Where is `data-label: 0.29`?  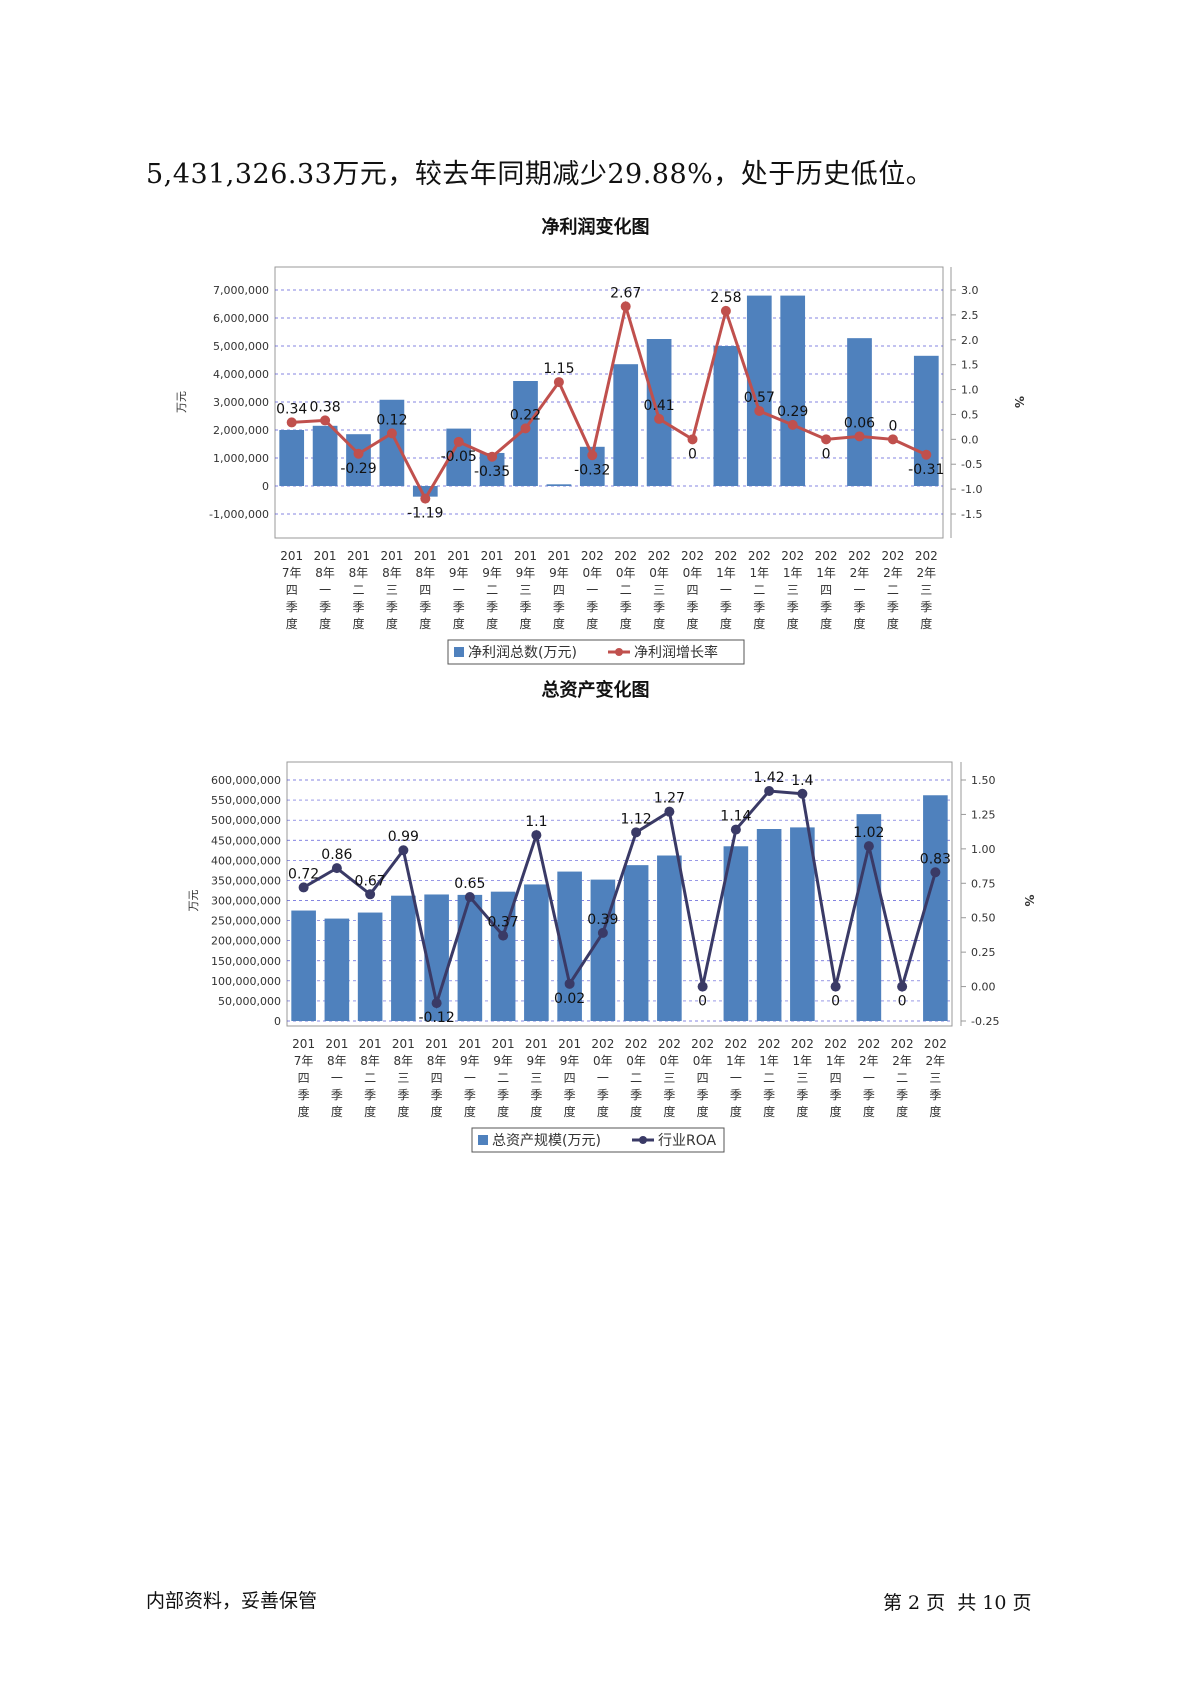 data-label: 0.29 is located at coordinates (792, 412).